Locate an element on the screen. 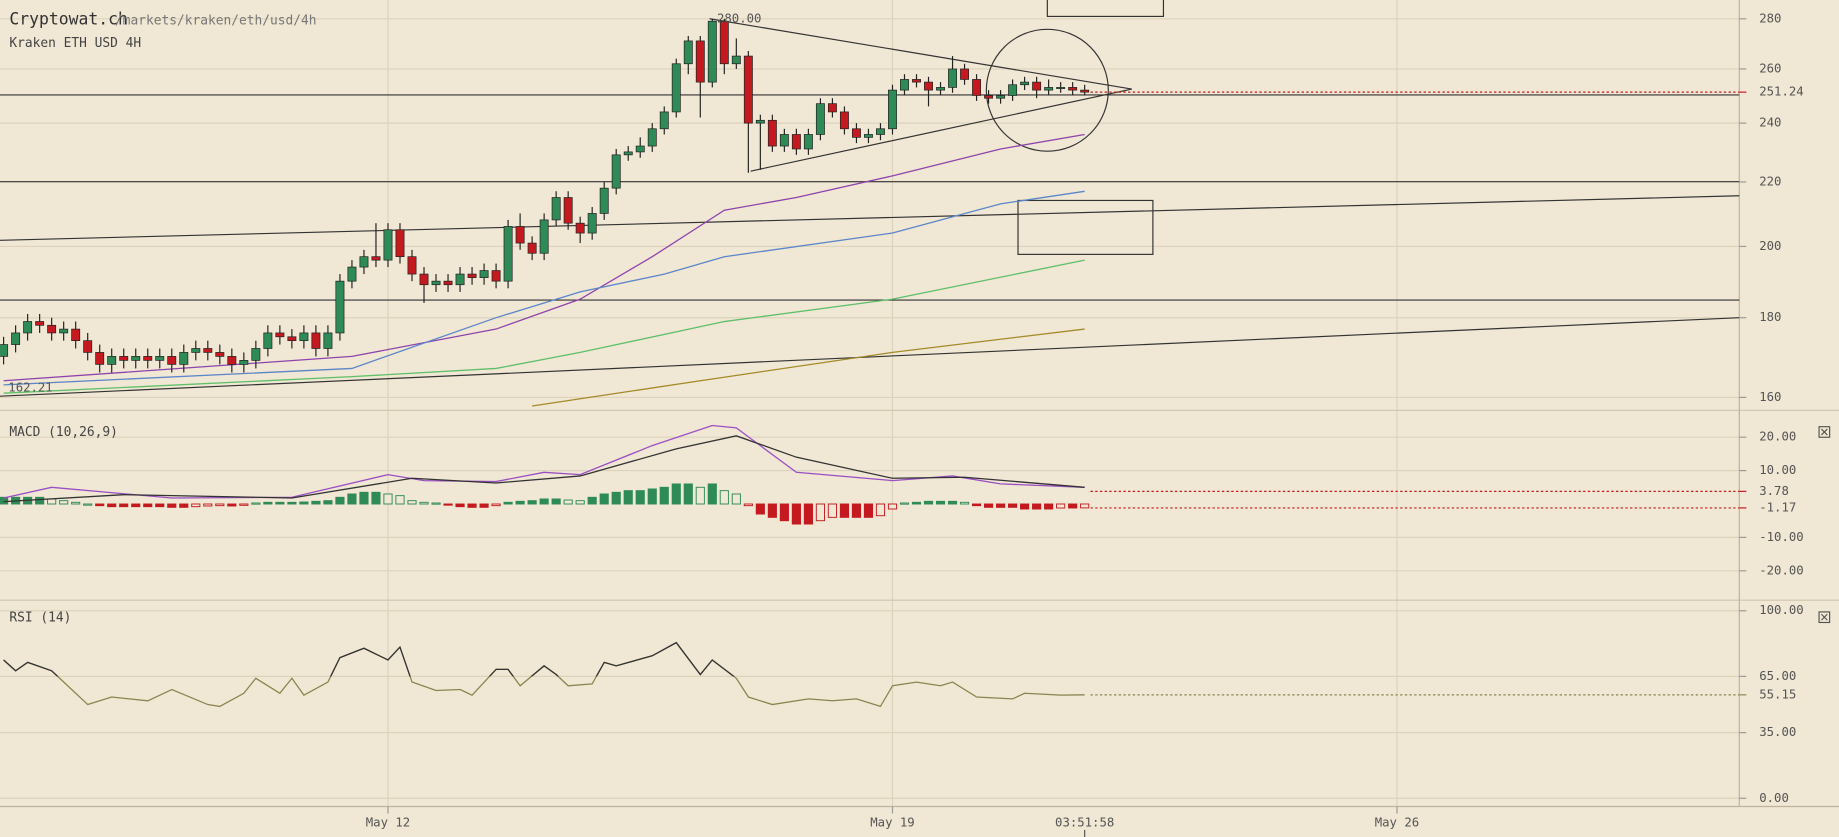 The width and height of the screenshot is (1839, 837). y-tick-label: 0.00 is located at coordinates (1774, 798).